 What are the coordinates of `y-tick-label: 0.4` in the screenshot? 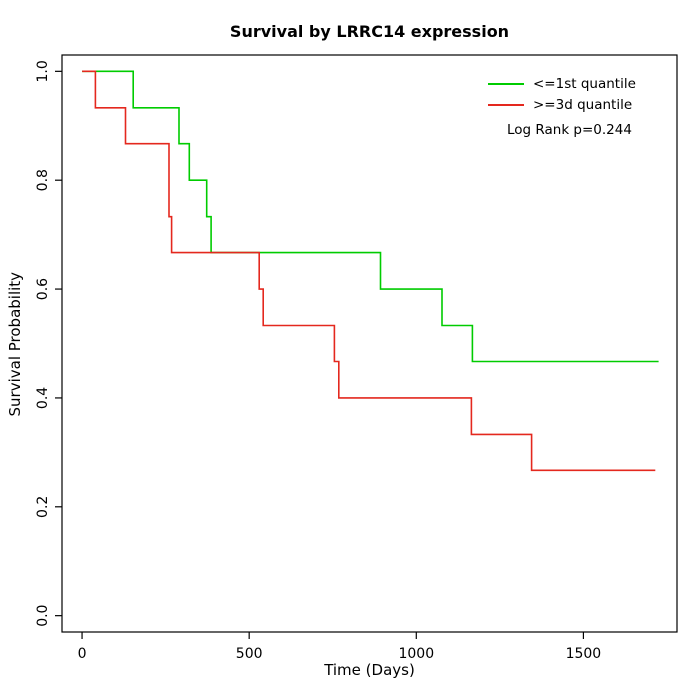 It's located at (43, 398).